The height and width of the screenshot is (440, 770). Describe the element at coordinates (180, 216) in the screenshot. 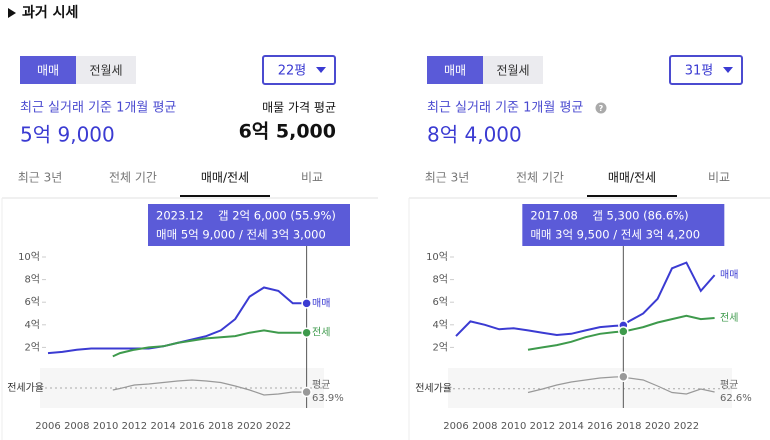

I see `tooltip-date: 2023.12` at that location.